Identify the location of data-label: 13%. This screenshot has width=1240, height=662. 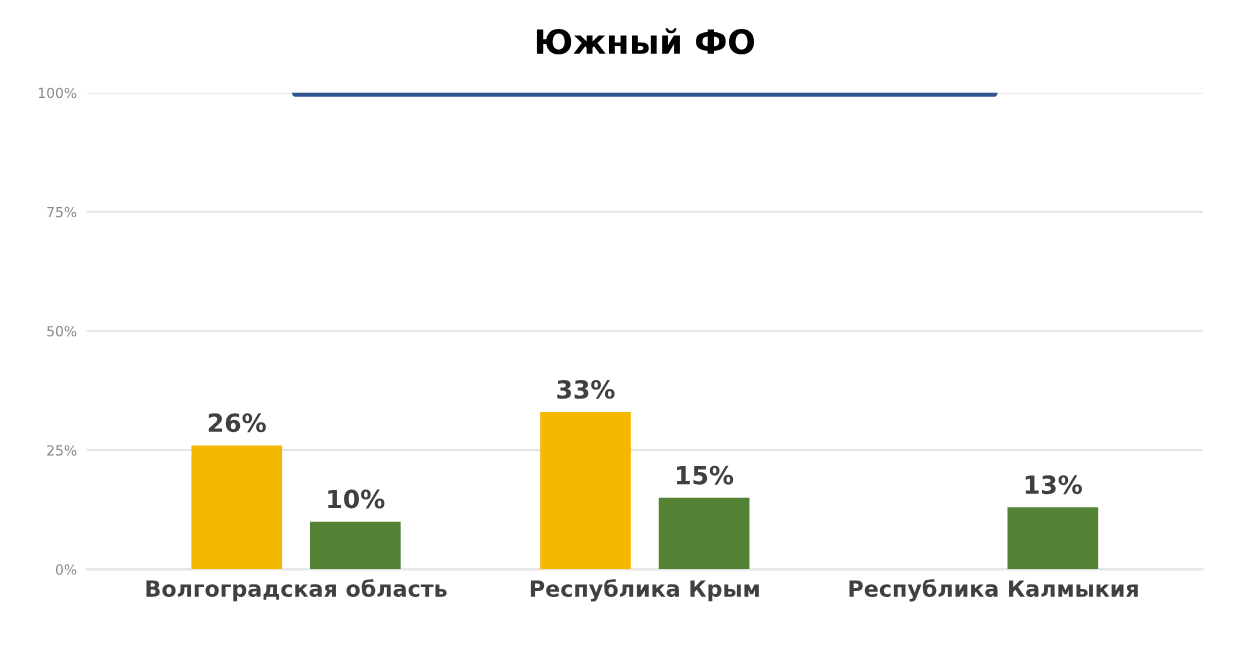
(1053, 485).